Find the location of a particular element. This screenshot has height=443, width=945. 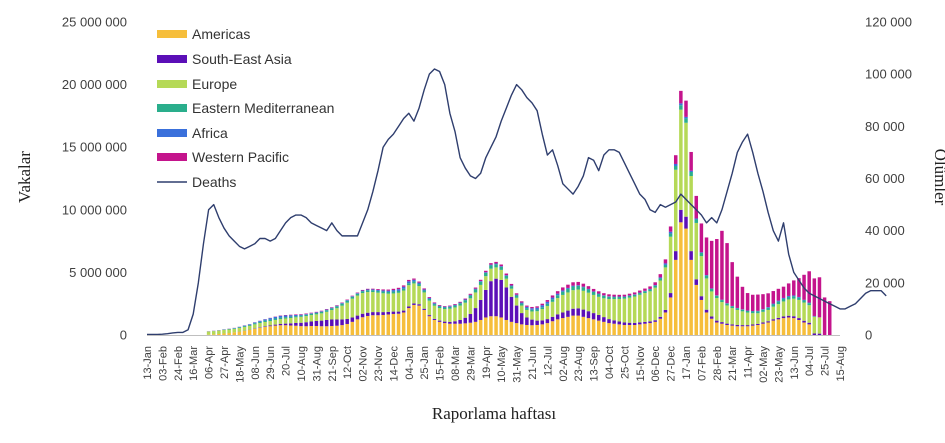

bar-western-pacific-10-may is located at coordinates (500, 266).